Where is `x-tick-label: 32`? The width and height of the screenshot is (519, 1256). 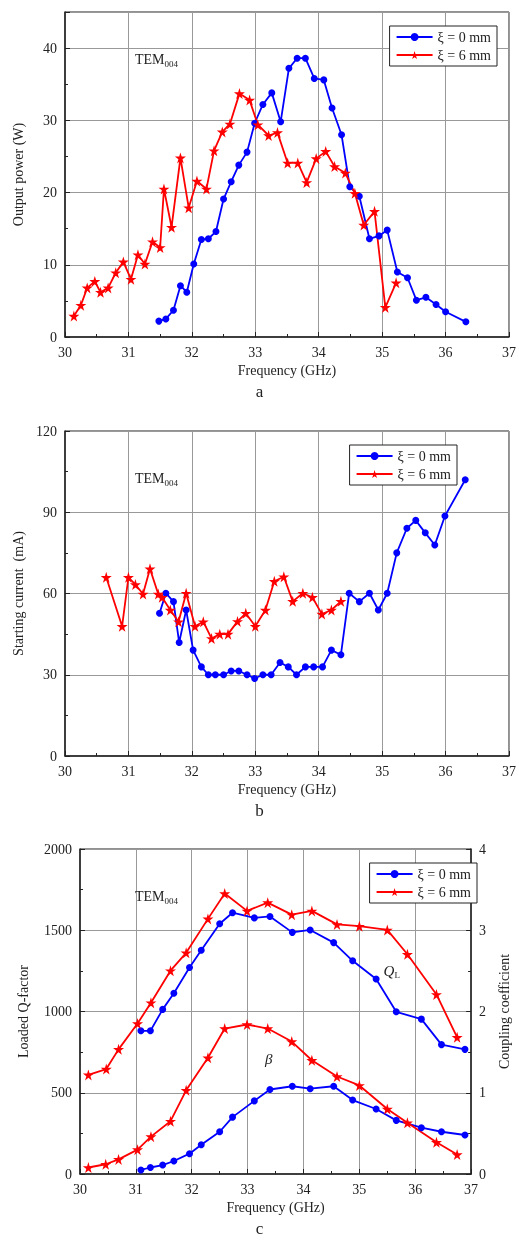
x-tick-label: 32 is located at coordinates (191, 352).